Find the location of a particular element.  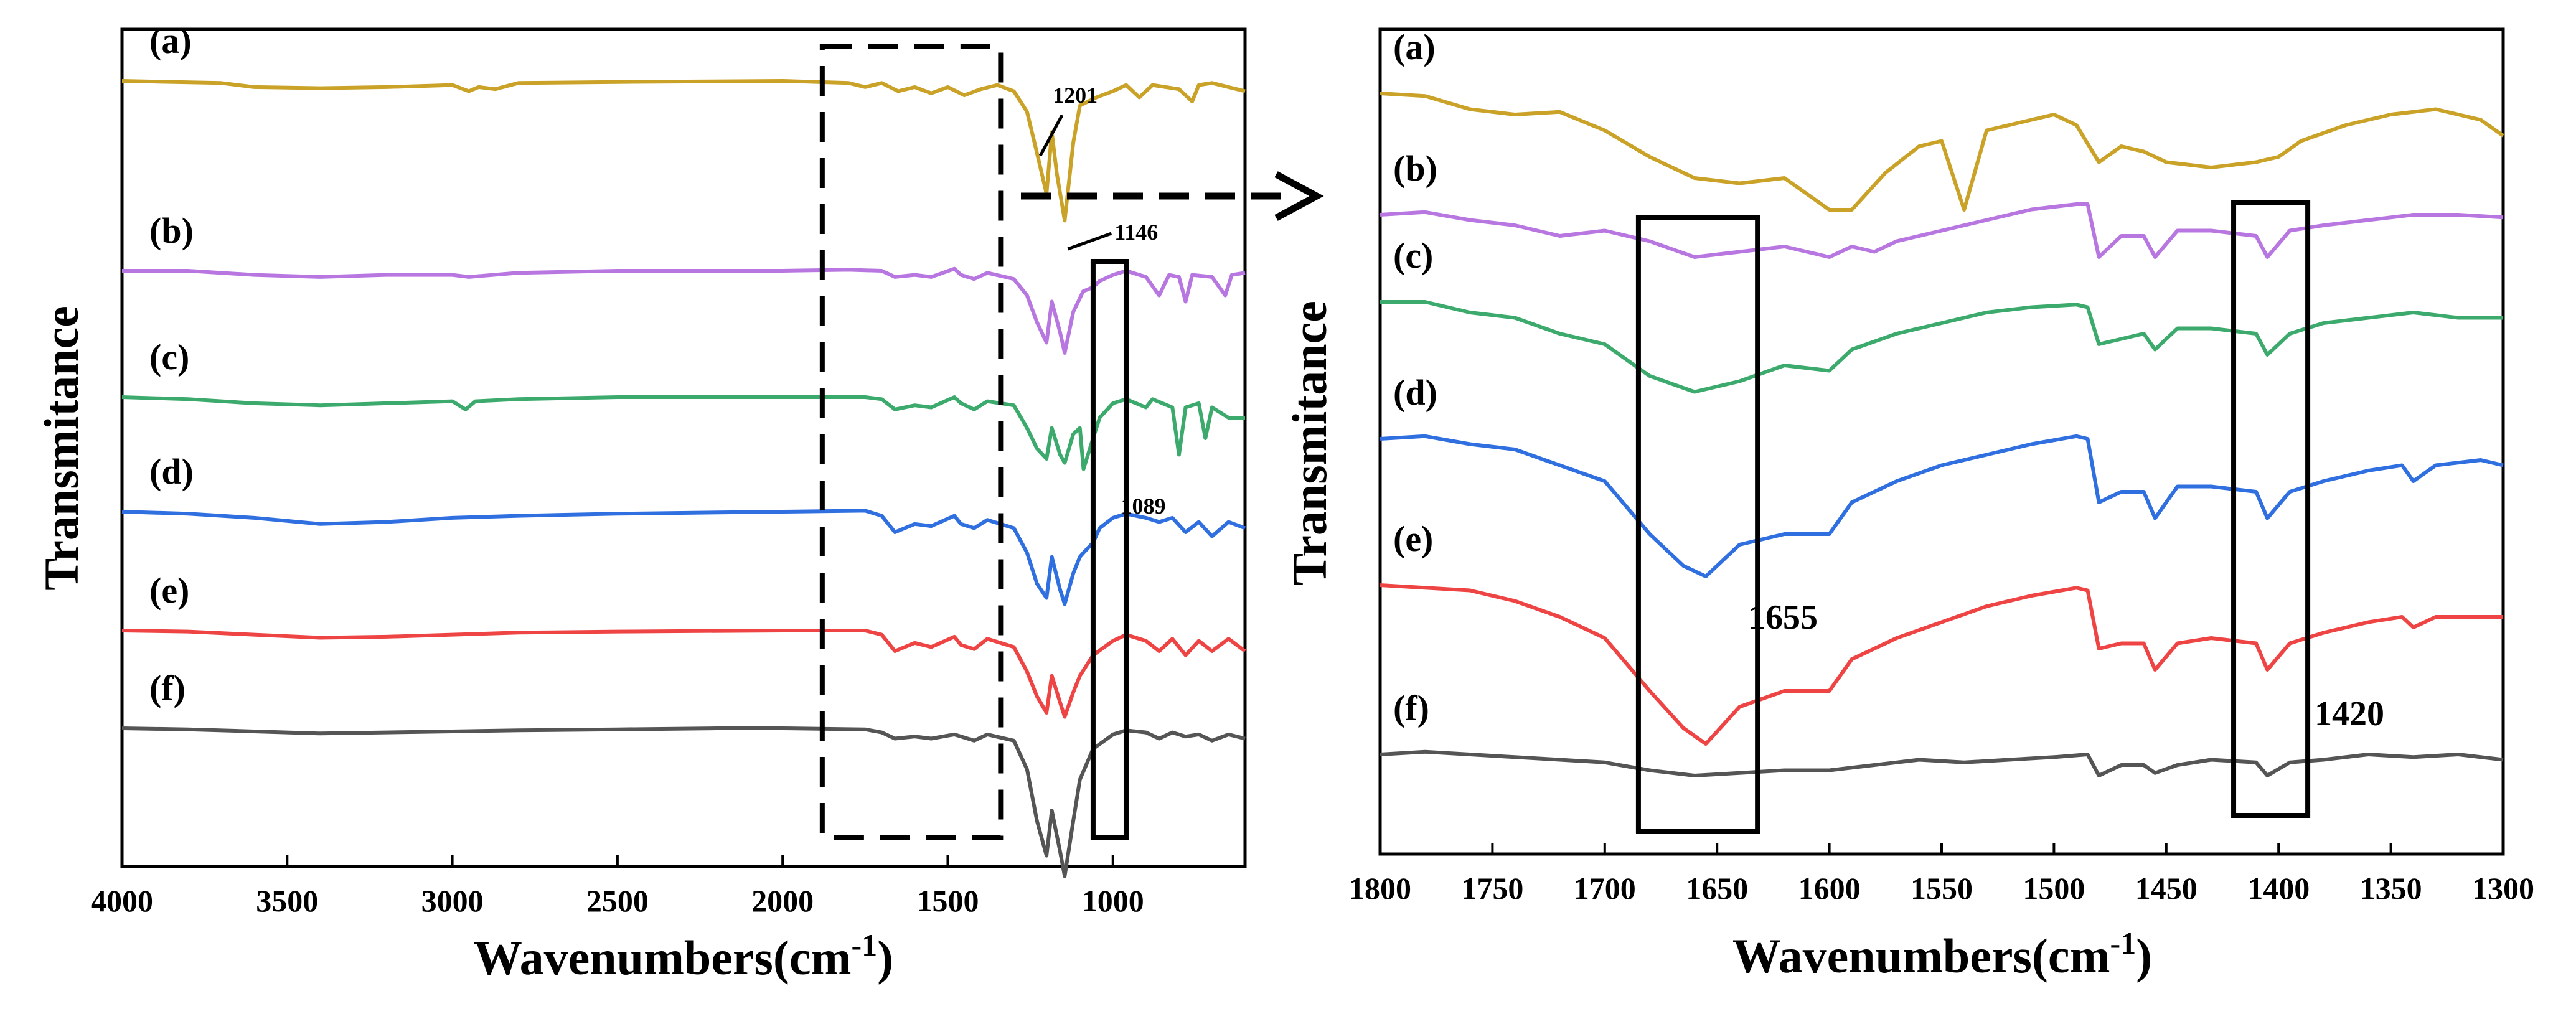

x-tick-label: 3000 is located at coordinates (452, 900).